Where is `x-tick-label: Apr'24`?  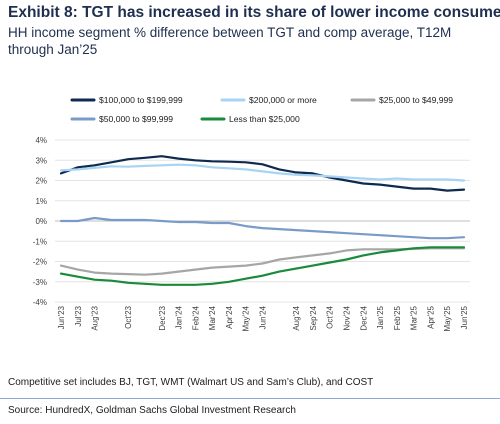 x-tick-label: Apr'24 is located at coordinates (229, 316).